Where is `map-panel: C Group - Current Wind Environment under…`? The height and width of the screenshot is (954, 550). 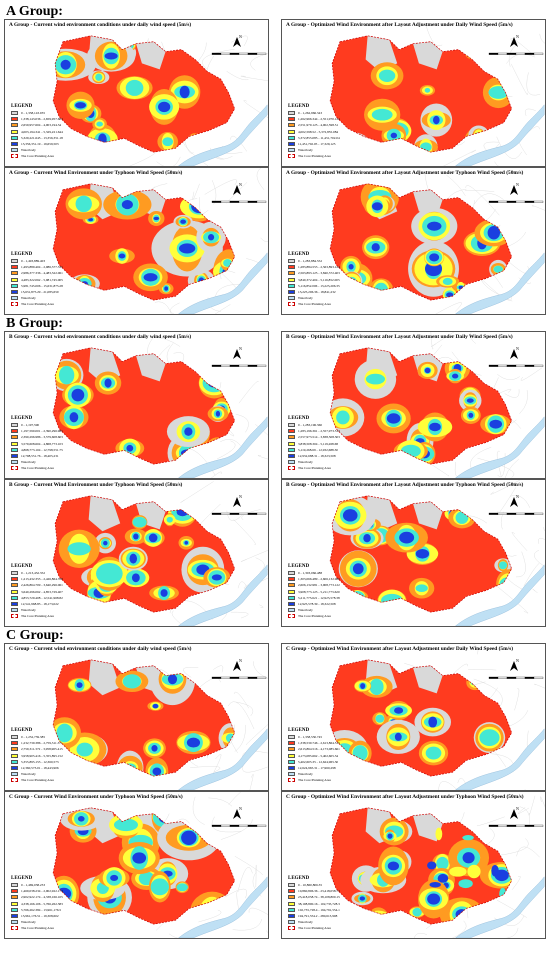
map-panel: C Group - Current Wind Environment under… is located at coordinates (136, 865).